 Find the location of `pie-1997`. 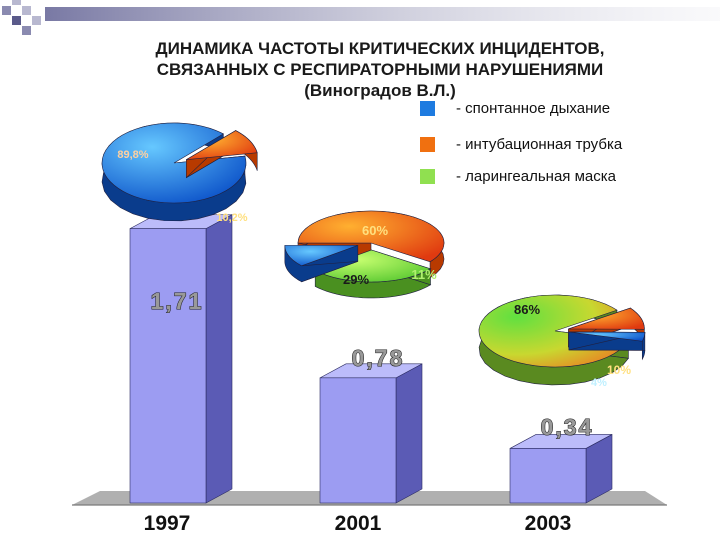

pie-1997 is located at coordinates (179, 172).